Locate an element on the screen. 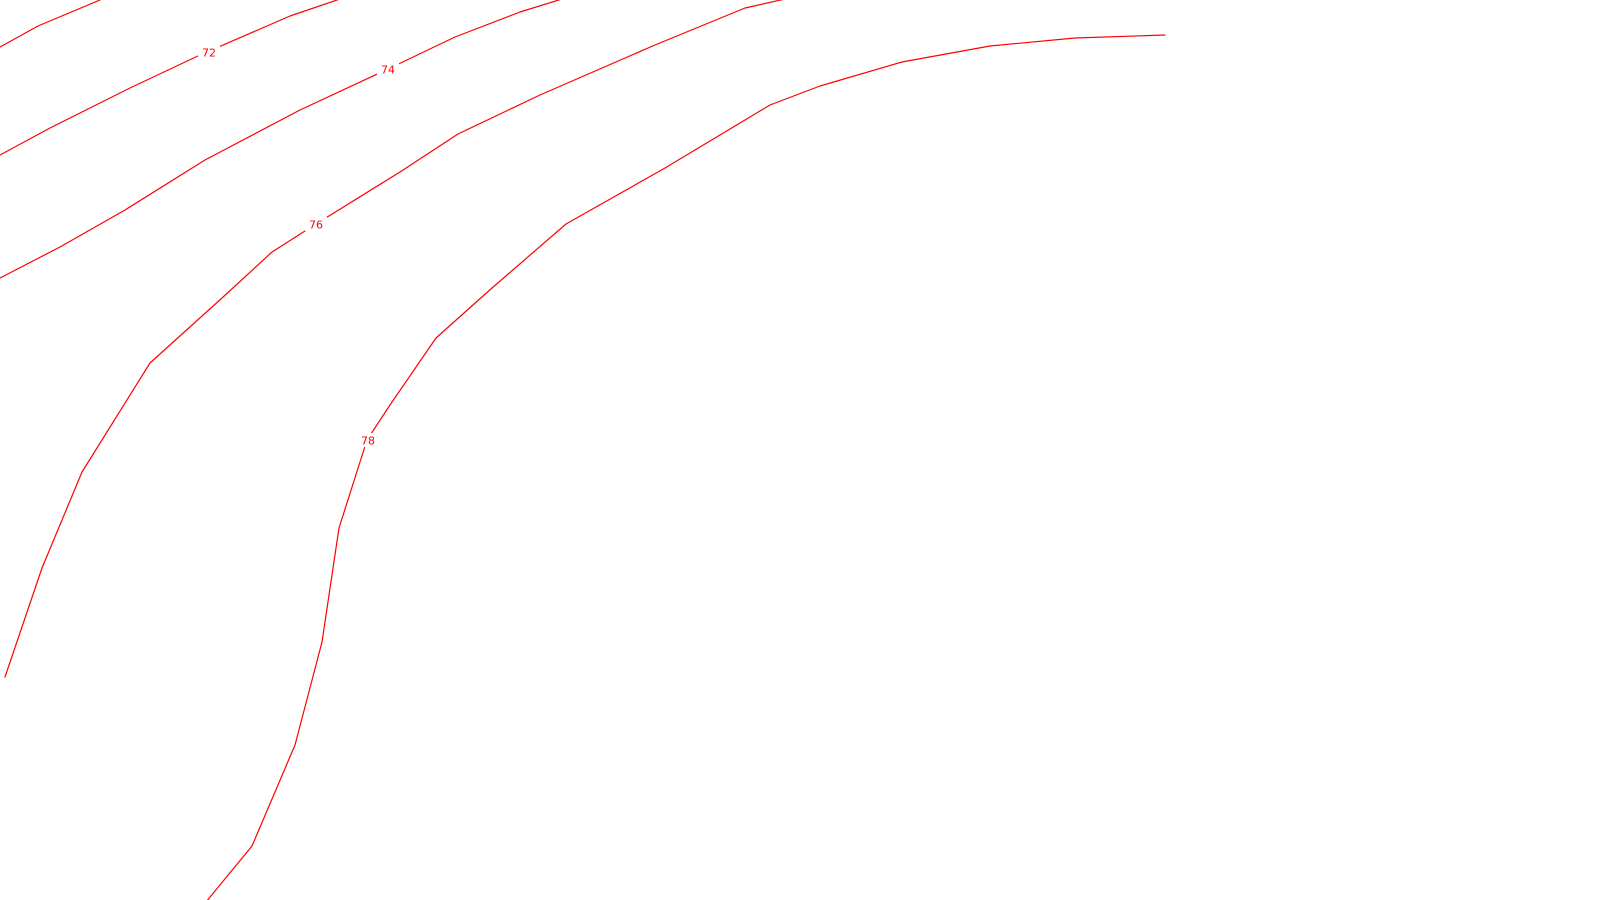  contour-line-top-left is located at coordinates (50, 24).